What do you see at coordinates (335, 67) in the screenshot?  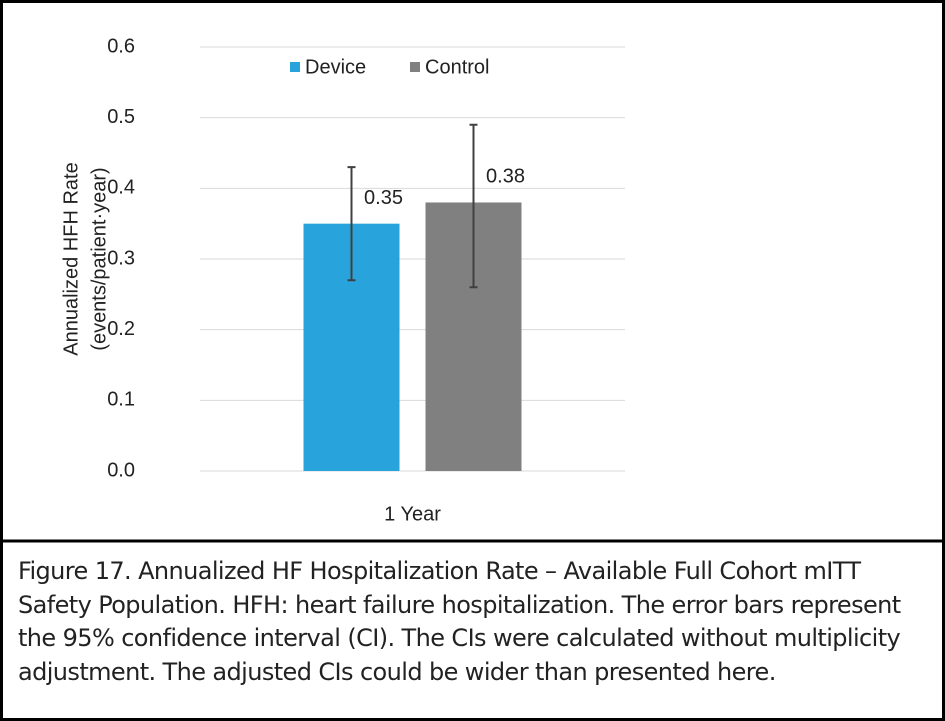 I see `legend-label: Device` at bounding box center [335, 67].